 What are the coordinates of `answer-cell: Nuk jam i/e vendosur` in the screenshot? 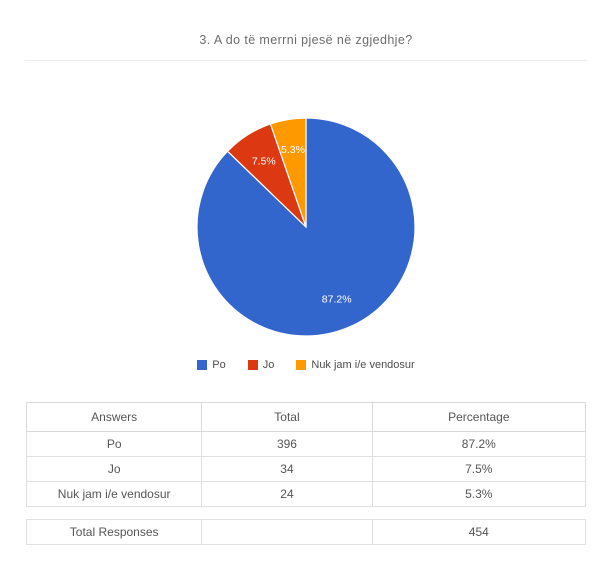 It's located at (114, 494).